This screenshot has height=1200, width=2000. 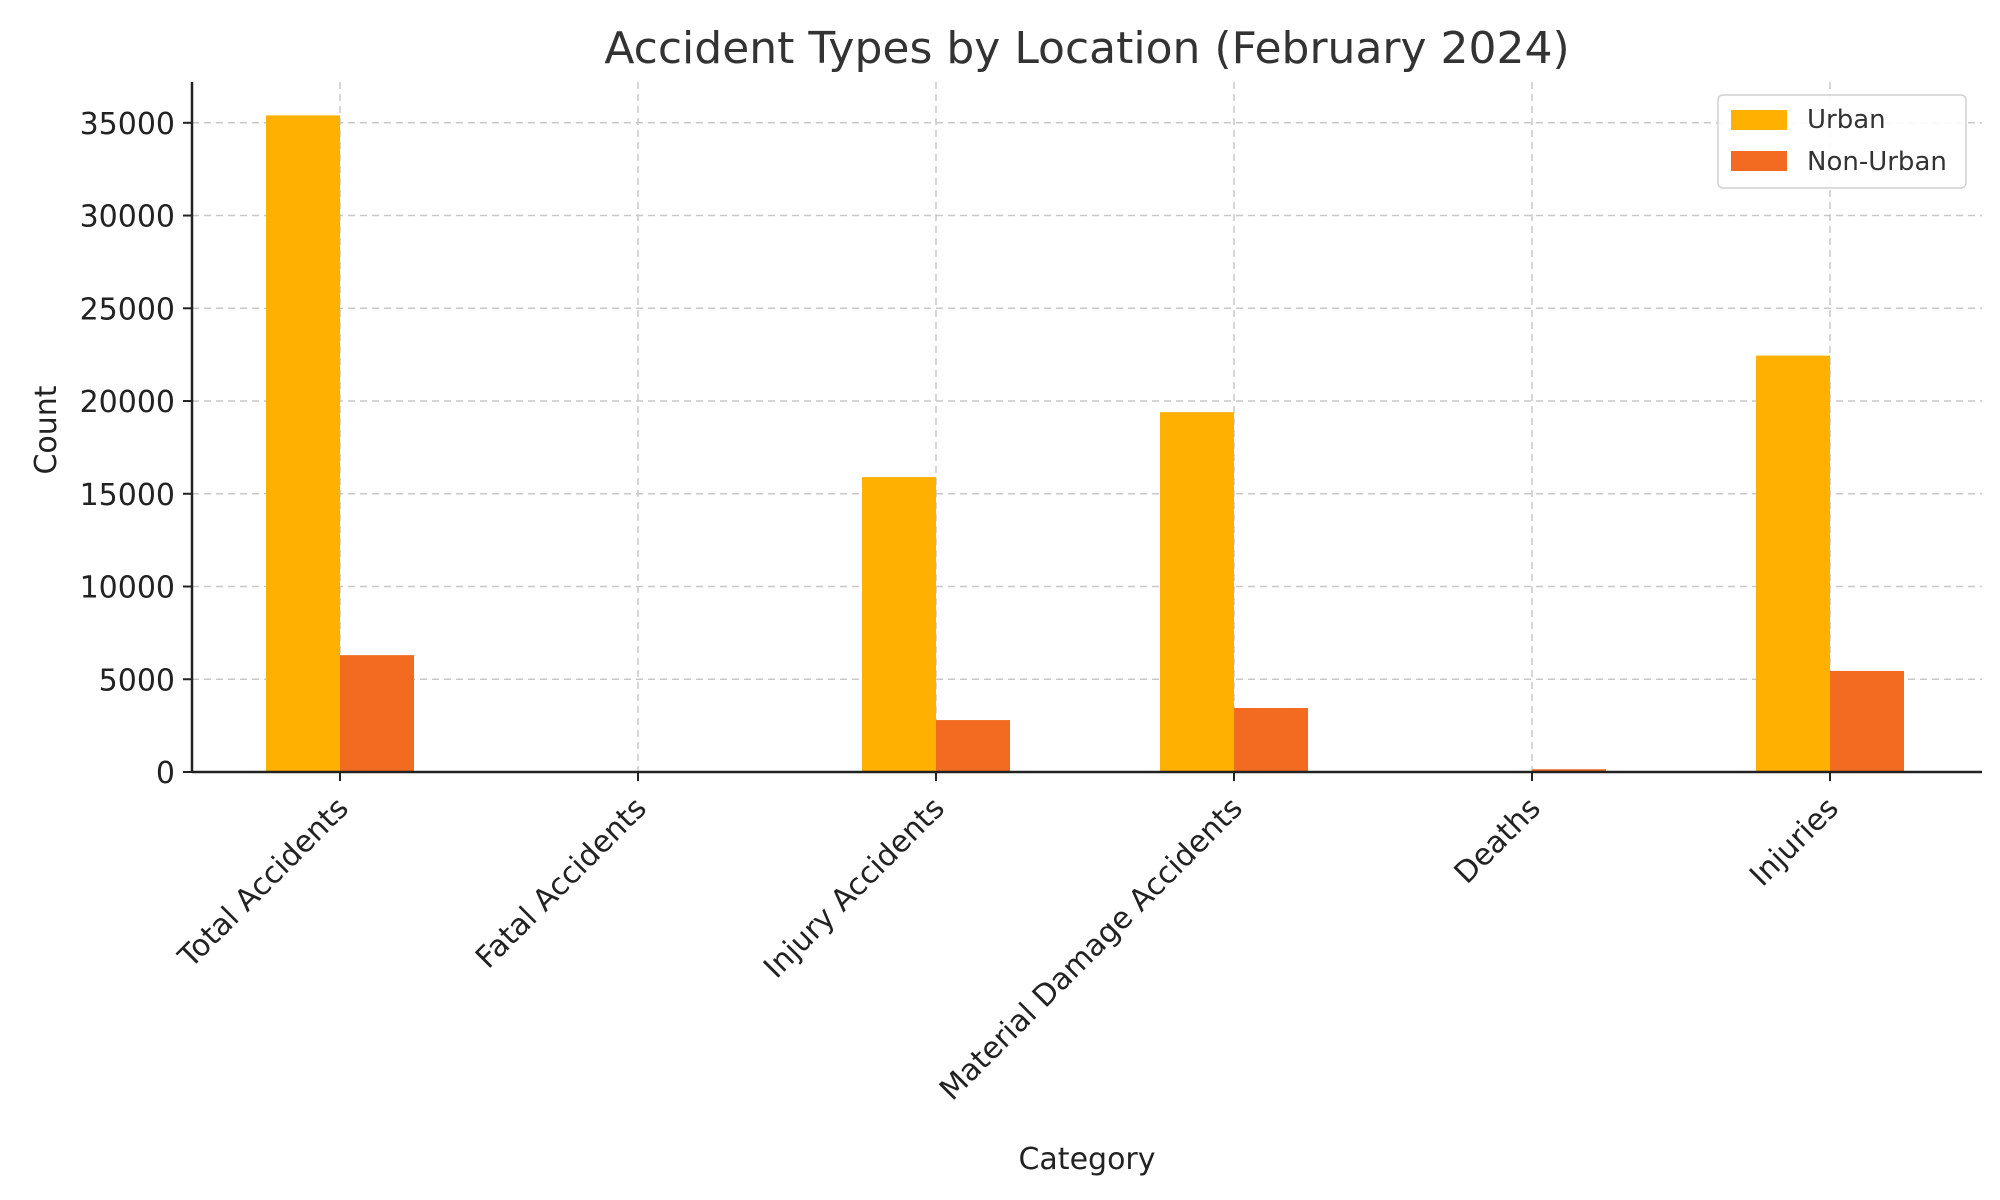 What do you see at coordinates (1877, 162) in the screenshot?
I see `legend-label-non-urban: Non-Urban` at bounding box center [1877, 162].